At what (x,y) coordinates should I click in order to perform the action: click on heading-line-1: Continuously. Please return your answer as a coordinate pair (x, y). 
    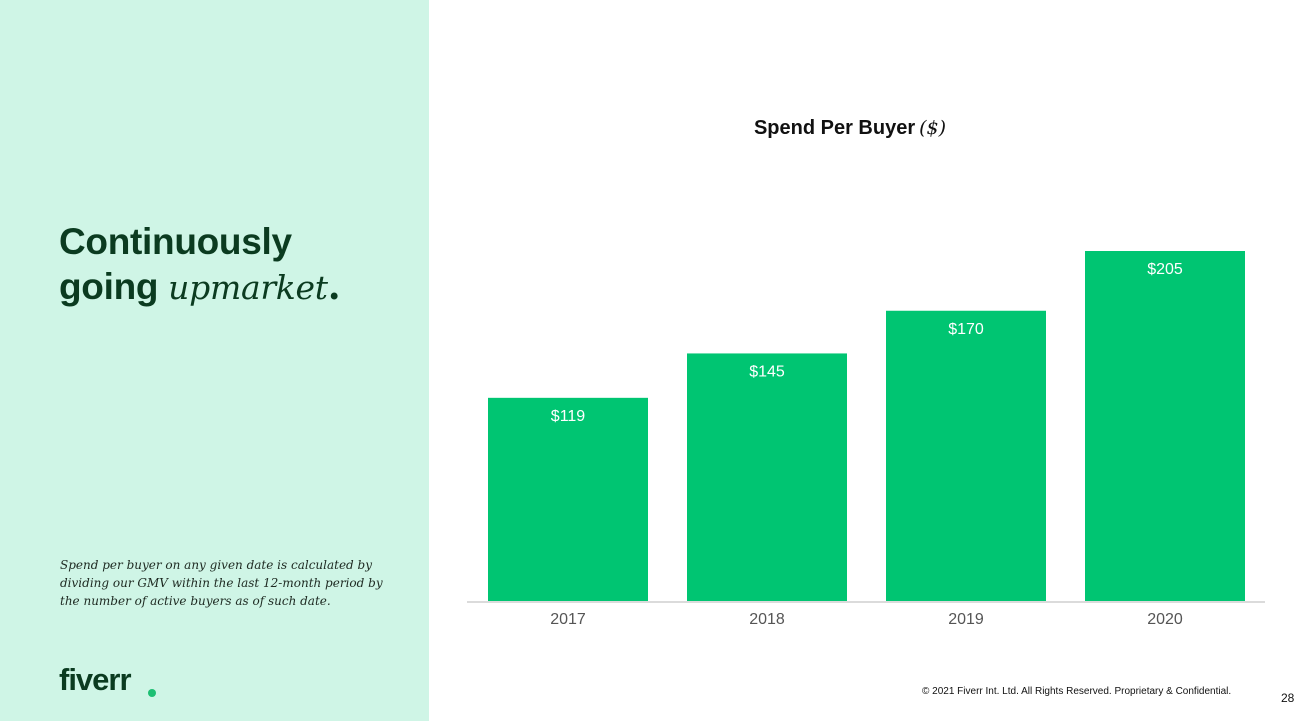
    Looking at the image, I should click on (175, 241).